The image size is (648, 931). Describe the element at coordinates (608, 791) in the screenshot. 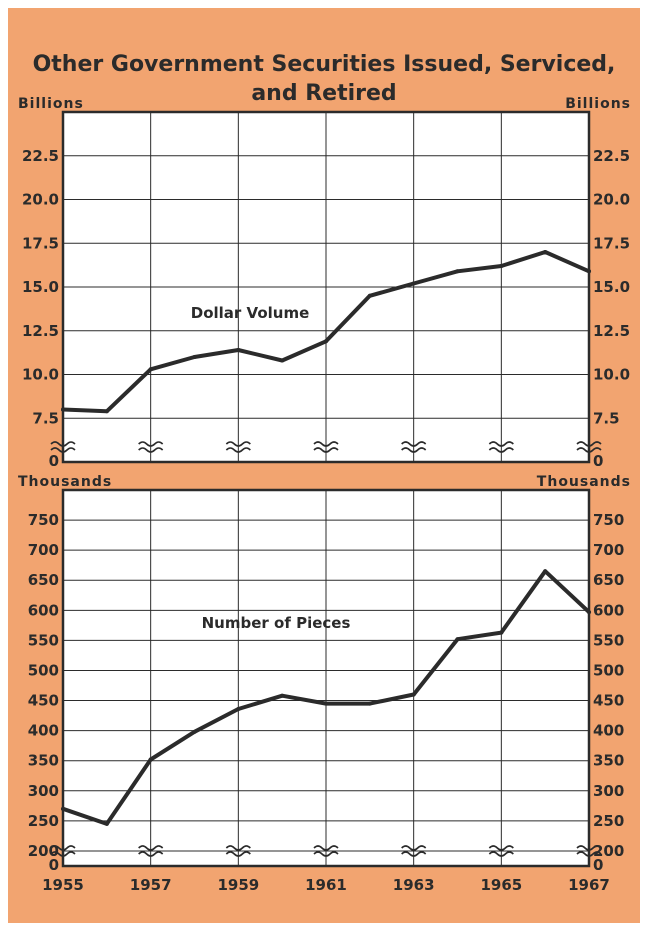

I see `y-tick-label-right: 300` at that location.